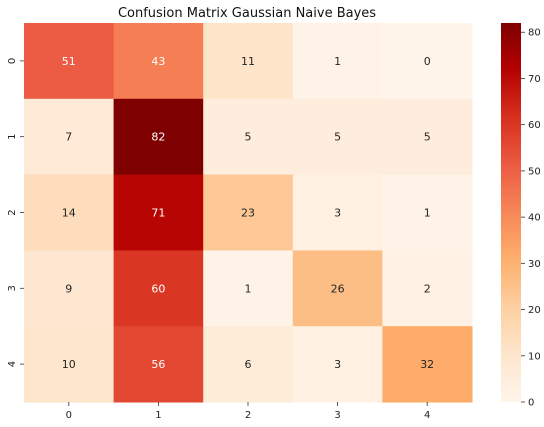 The image size is (544, 427). I want to click on colorbar-tick-label-5: 50, so click(534, 171).